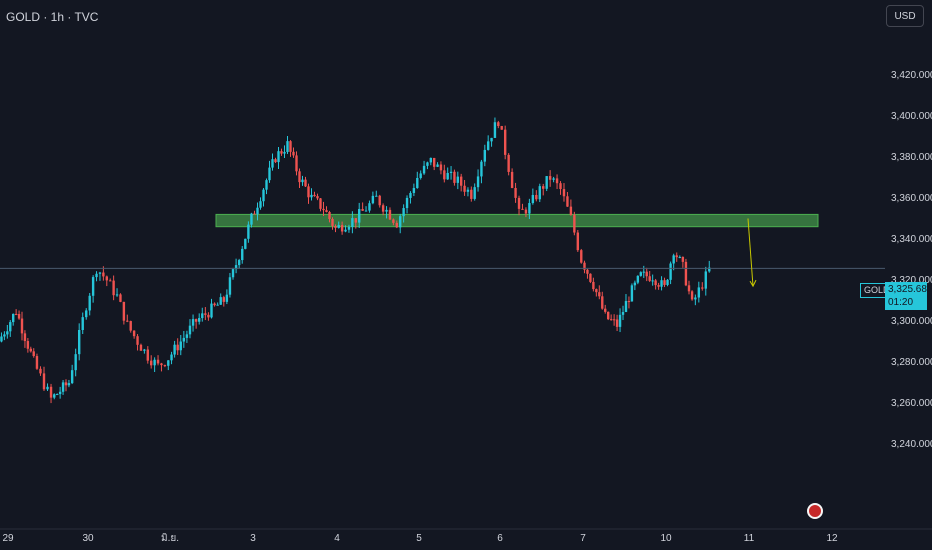 The height and width of the screenshot is (550, 932). Describe the element at coordinates (420, 538) in the screenshot. I see `x-axis-labels: 29 30 มิ.ย. 3 4 5 6 7 10 11 12` at that location.